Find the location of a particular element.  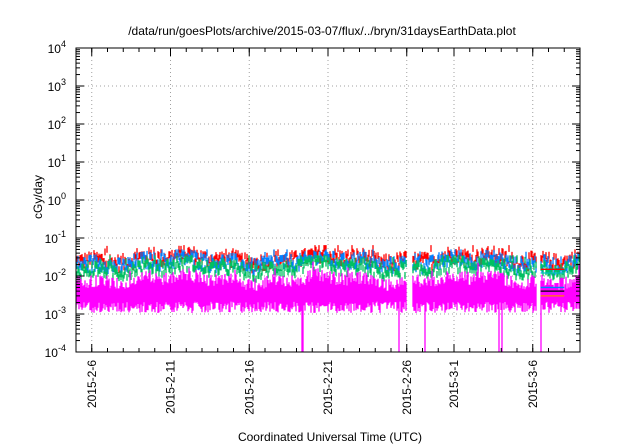

x-tick-label: 2015-3-1 is located at coordinates (454, 384).